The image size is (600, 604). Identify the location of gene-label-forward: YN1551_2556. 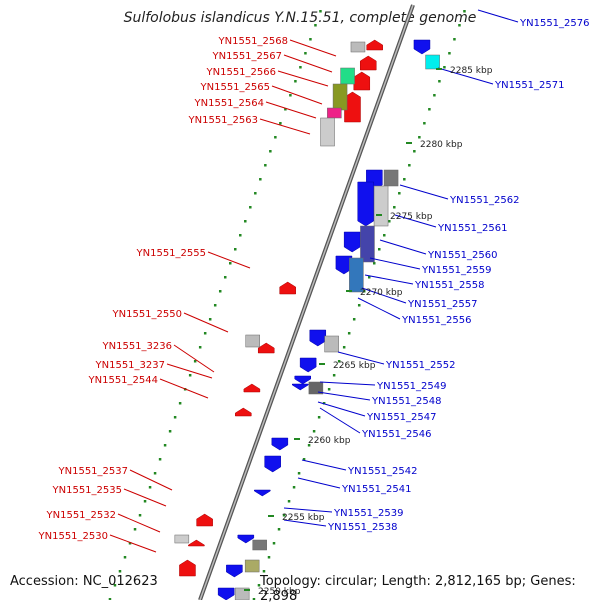
(436, 320).